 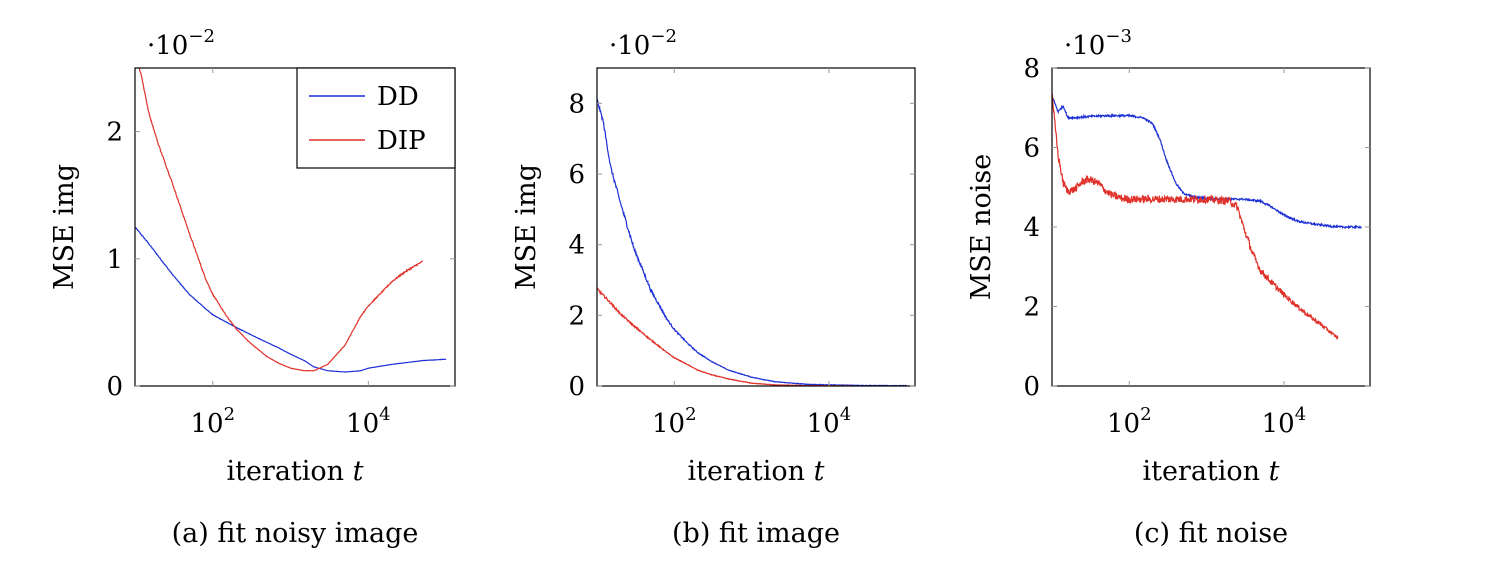 What do you see at coordinates (1098, 43) in the screenshot?
I see `y-axis-multiplier: ·10−3` at bounding box center [1098, 43].